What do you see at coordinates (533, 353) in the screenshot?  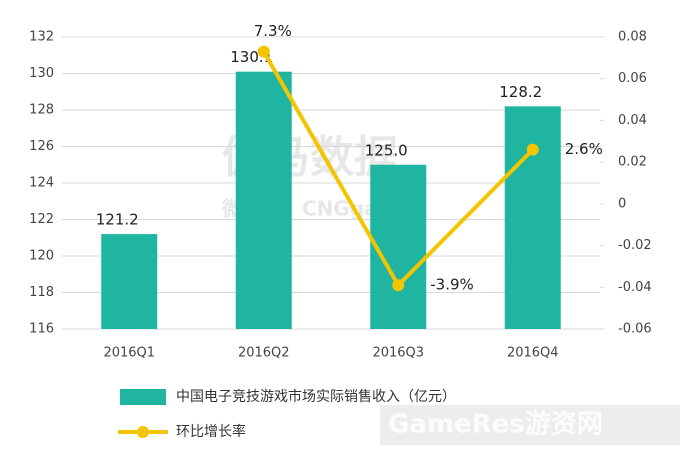 I see `x-tick-label: 2016Q4` at bounding box center [533, 353].